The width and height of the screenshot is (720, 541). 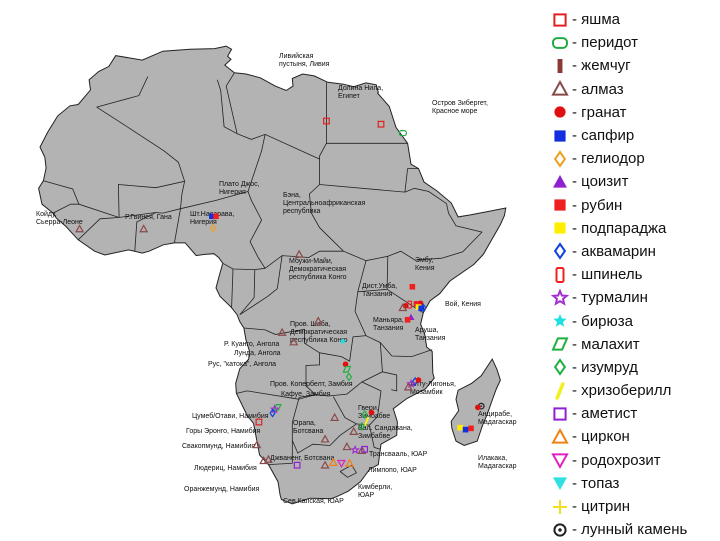 What do you see at coordinates (560, 484) in the screenshot?
I see `legend-symbol-topaz` at bounding box center [560, 484].